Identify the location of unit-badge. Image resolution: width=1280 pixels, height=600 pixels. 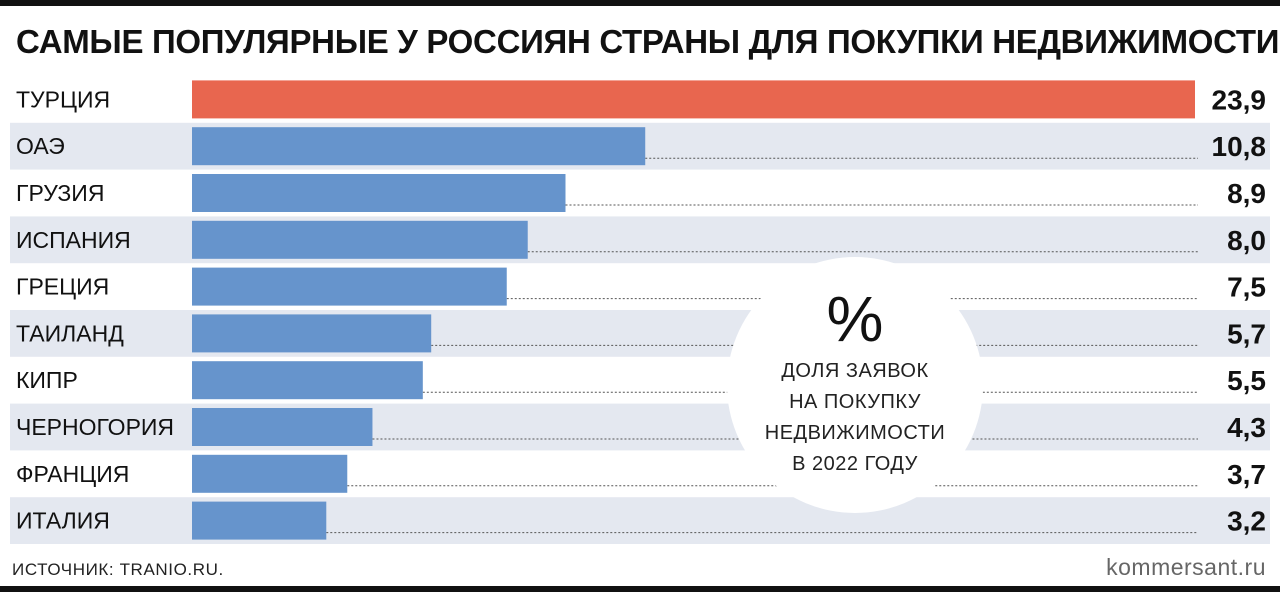
(855, 385).